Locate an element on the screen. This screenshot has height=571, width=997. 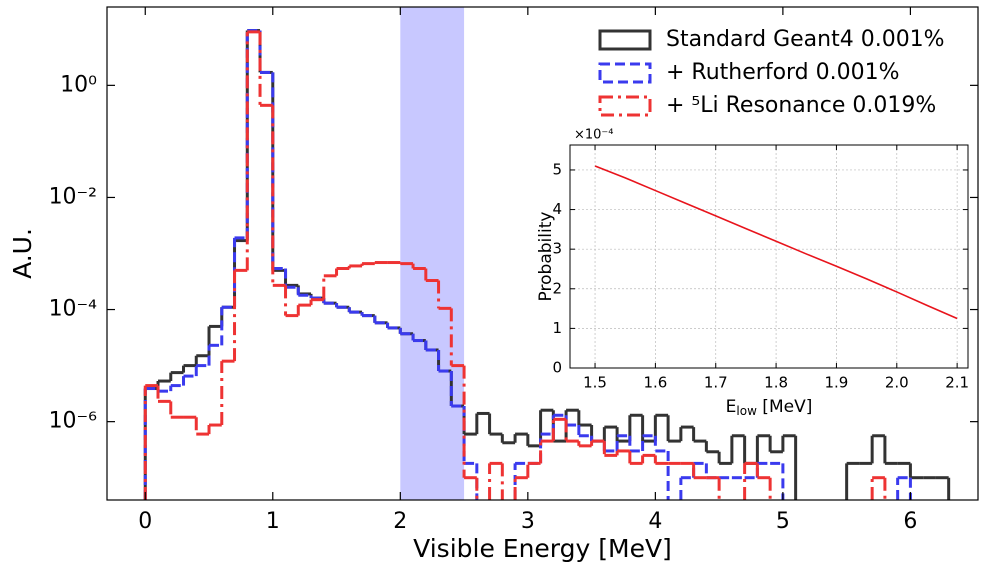
y-tick-label: 5 is located at coordinates (557, 169).